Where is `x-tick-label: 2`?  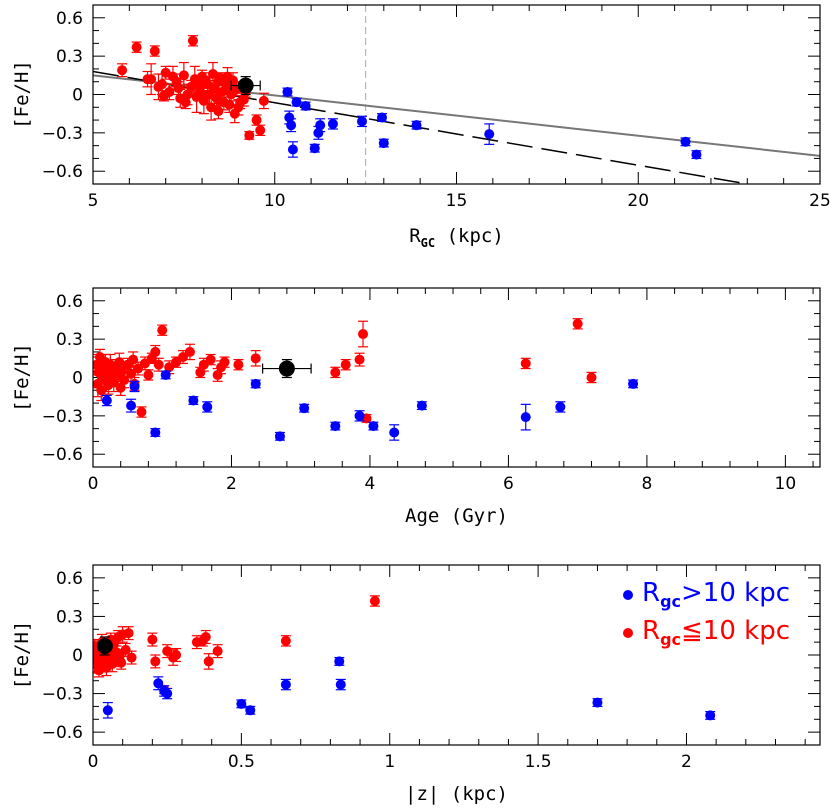
x-tick-label: 2 is located at coordinates (231, 484).